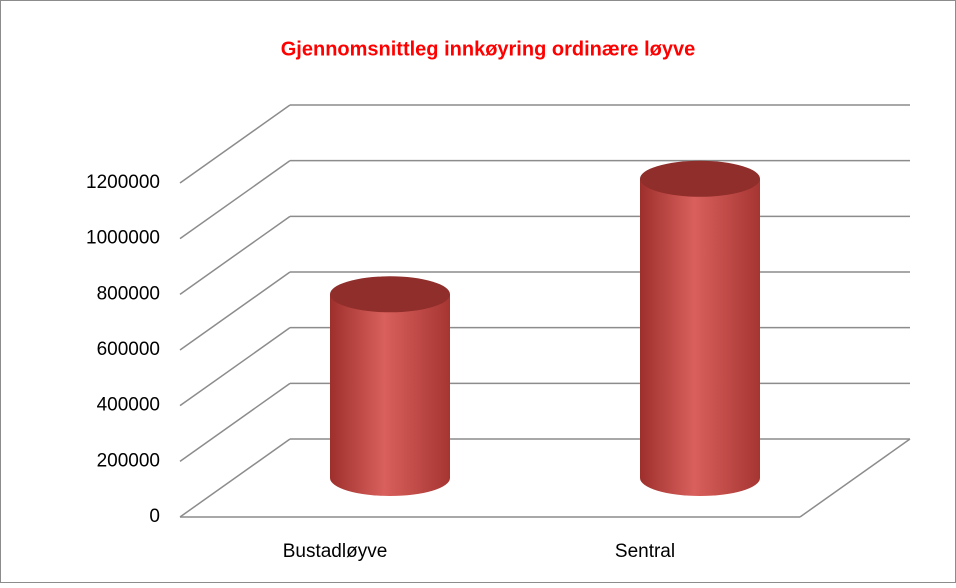  Describe the element at coordinates (128, 460) in the screenshot. I see `y-tick-label: 200000` at that location.